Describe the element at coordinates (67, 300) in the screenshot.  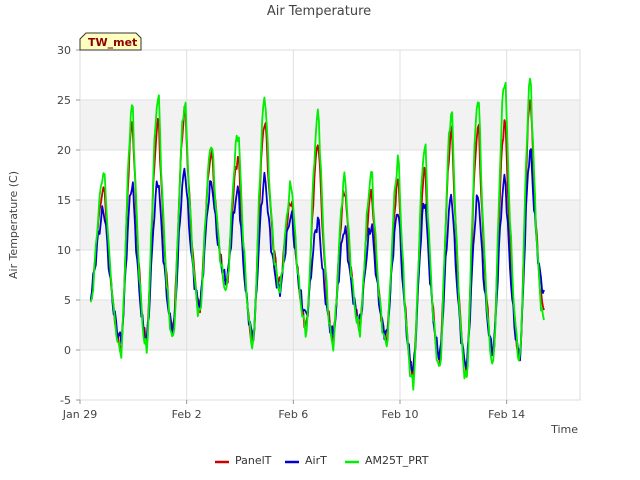
I see `y-tick-label: 5` at that location.